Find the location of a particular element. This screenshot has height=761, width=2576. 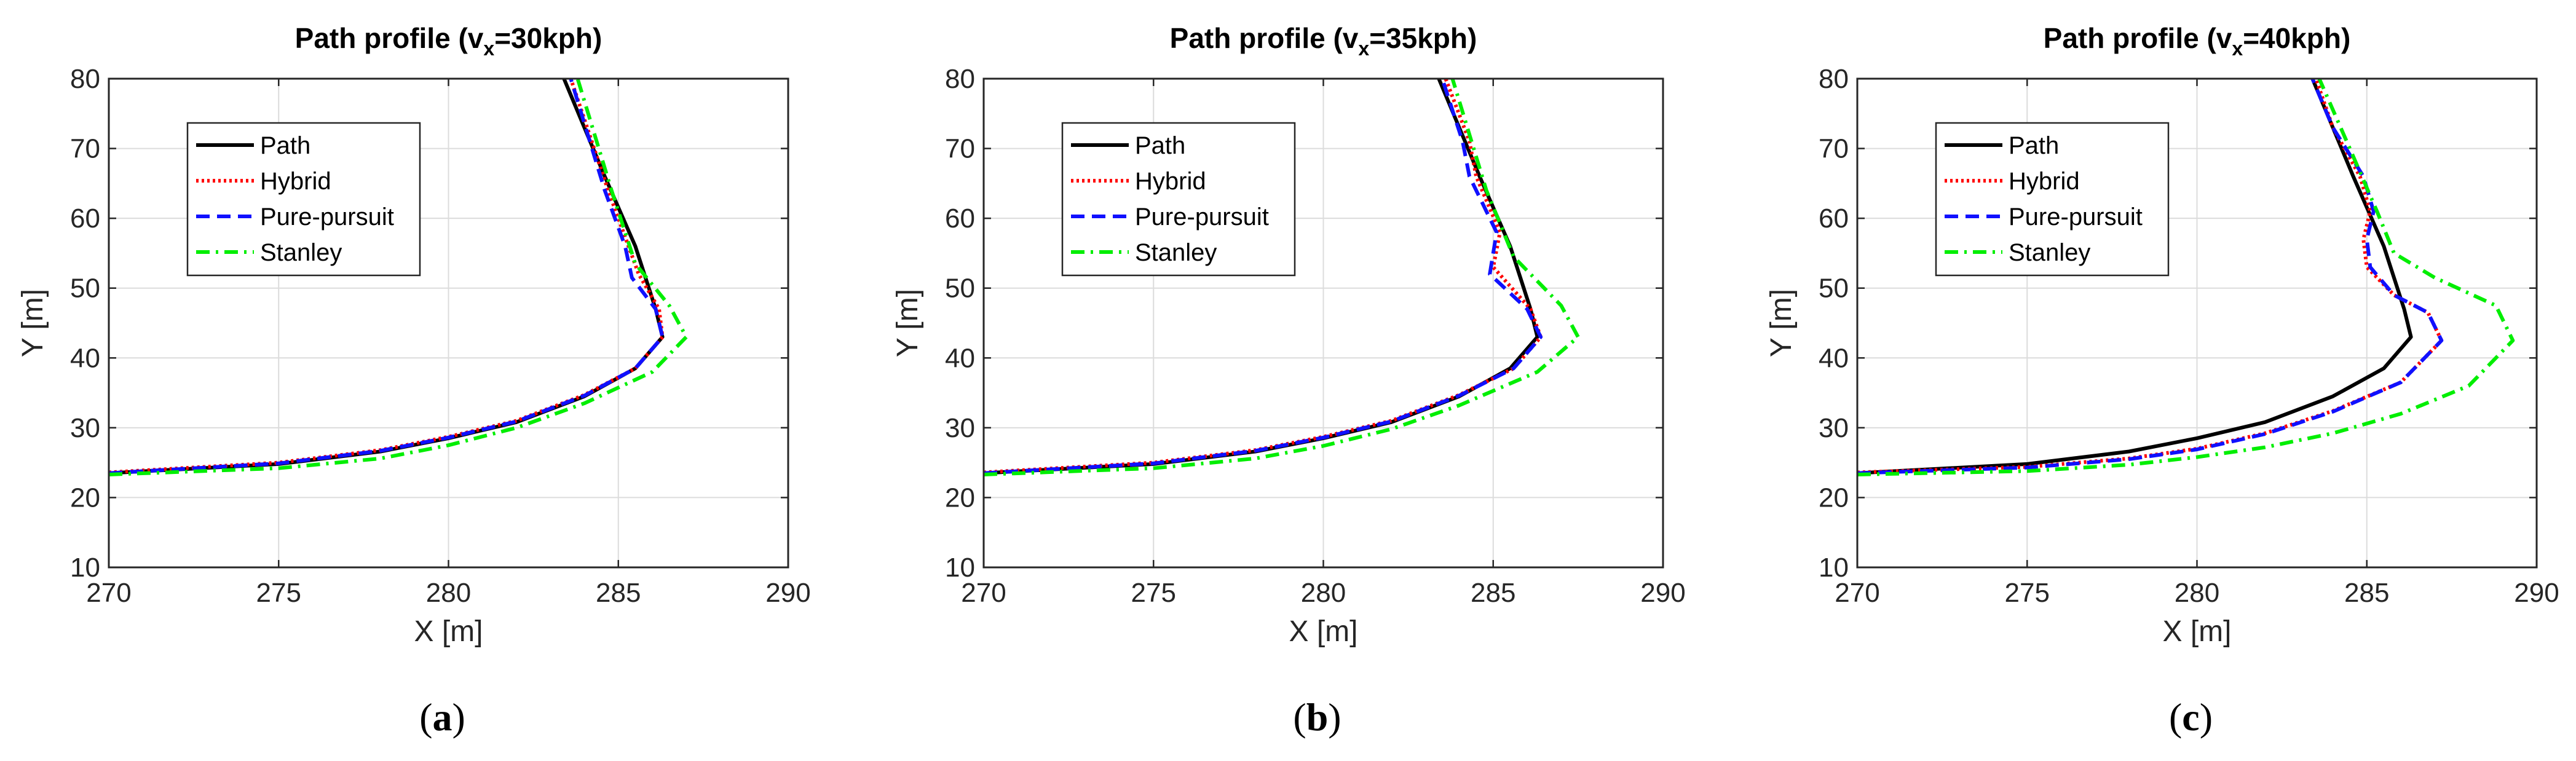

chart-title: Path profile (vx=30kph) is located at coordinates (449, 41).